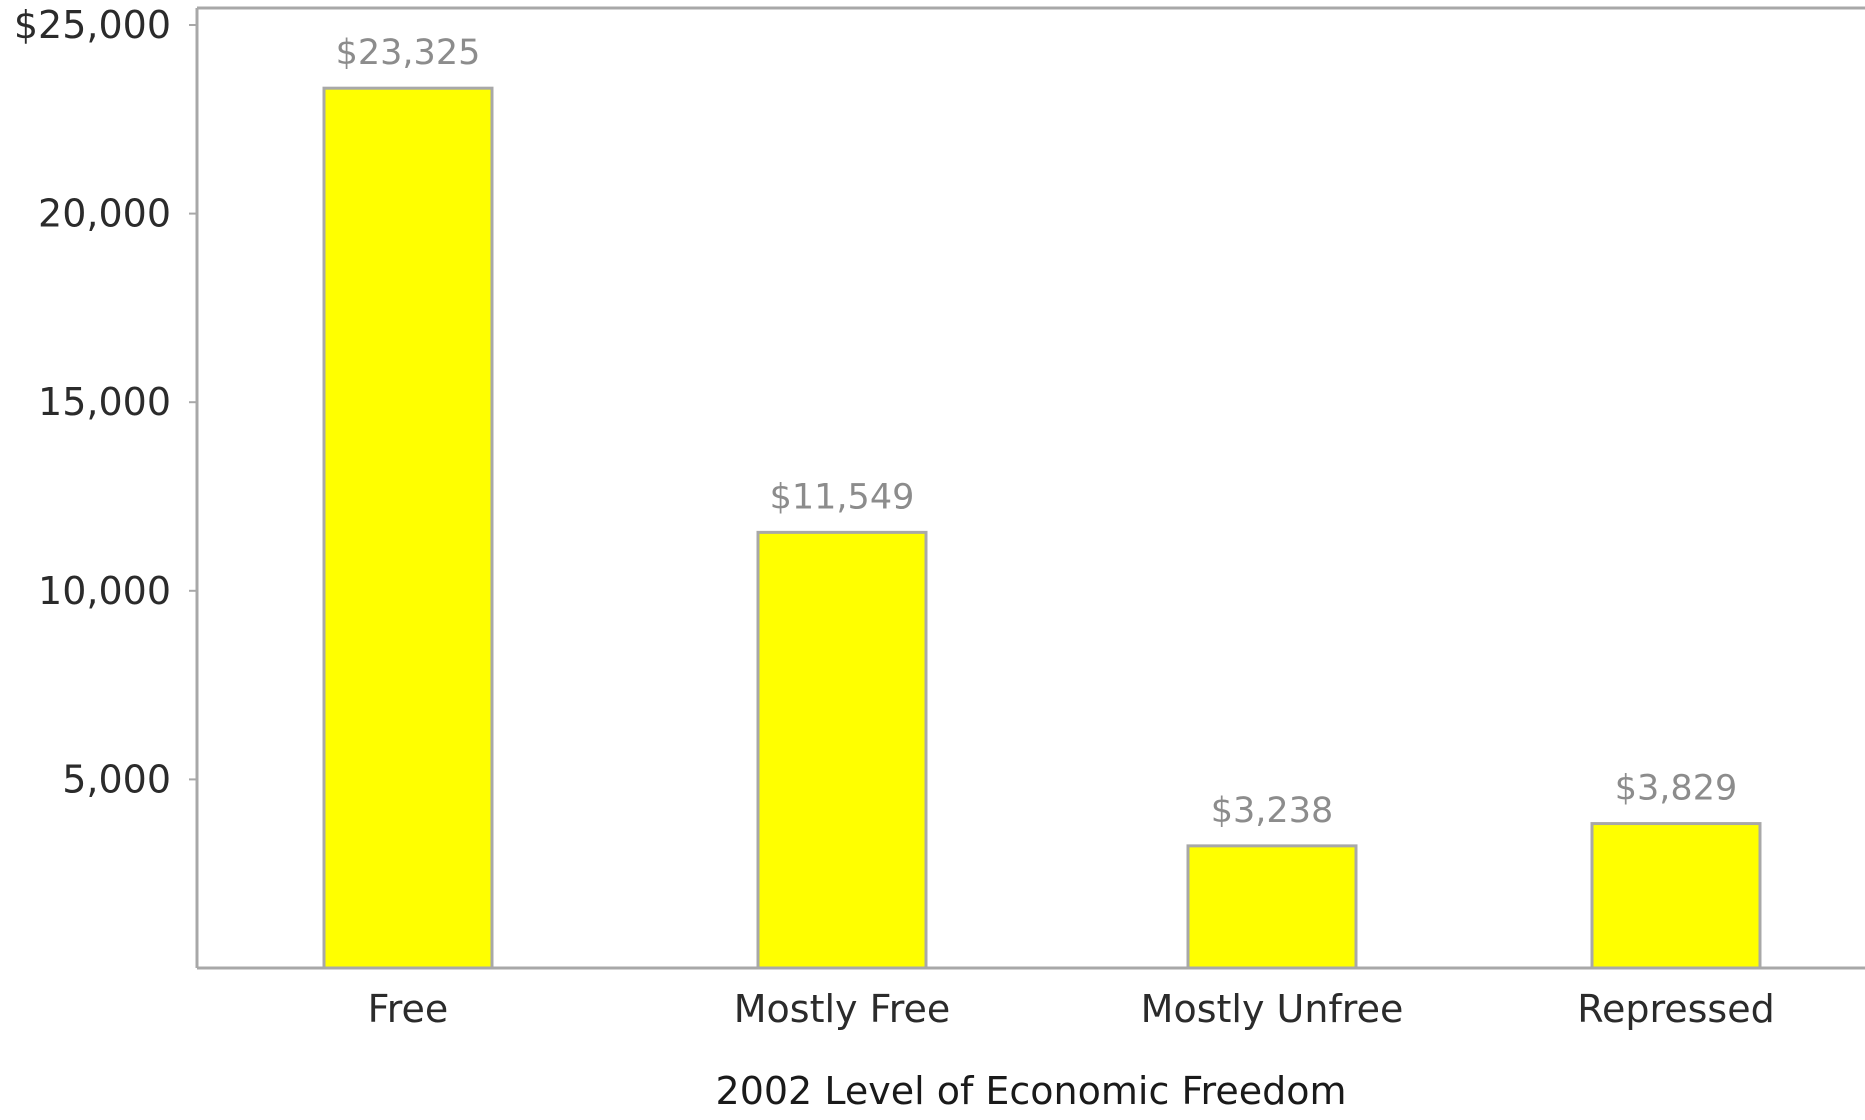  I want to click on y-tick-label: 20,000, so click(104, 214).